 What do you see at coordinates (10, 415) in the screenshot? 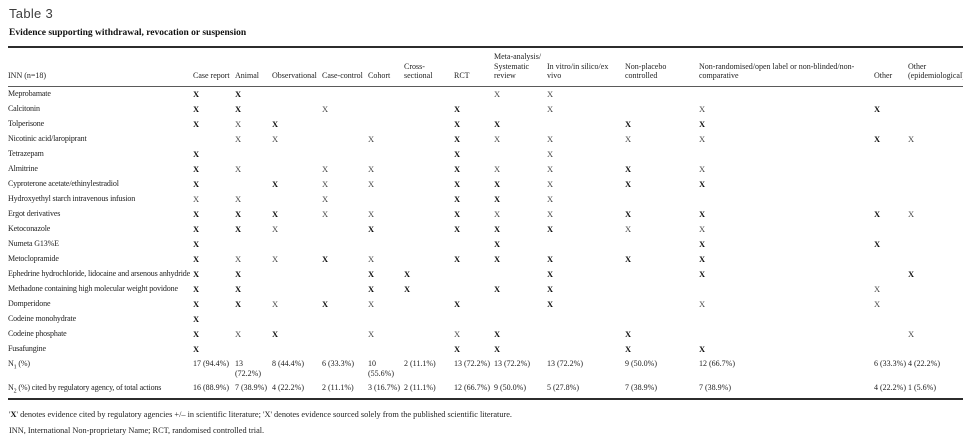
I see `legend-text: '` at bounding box center [10, 415].